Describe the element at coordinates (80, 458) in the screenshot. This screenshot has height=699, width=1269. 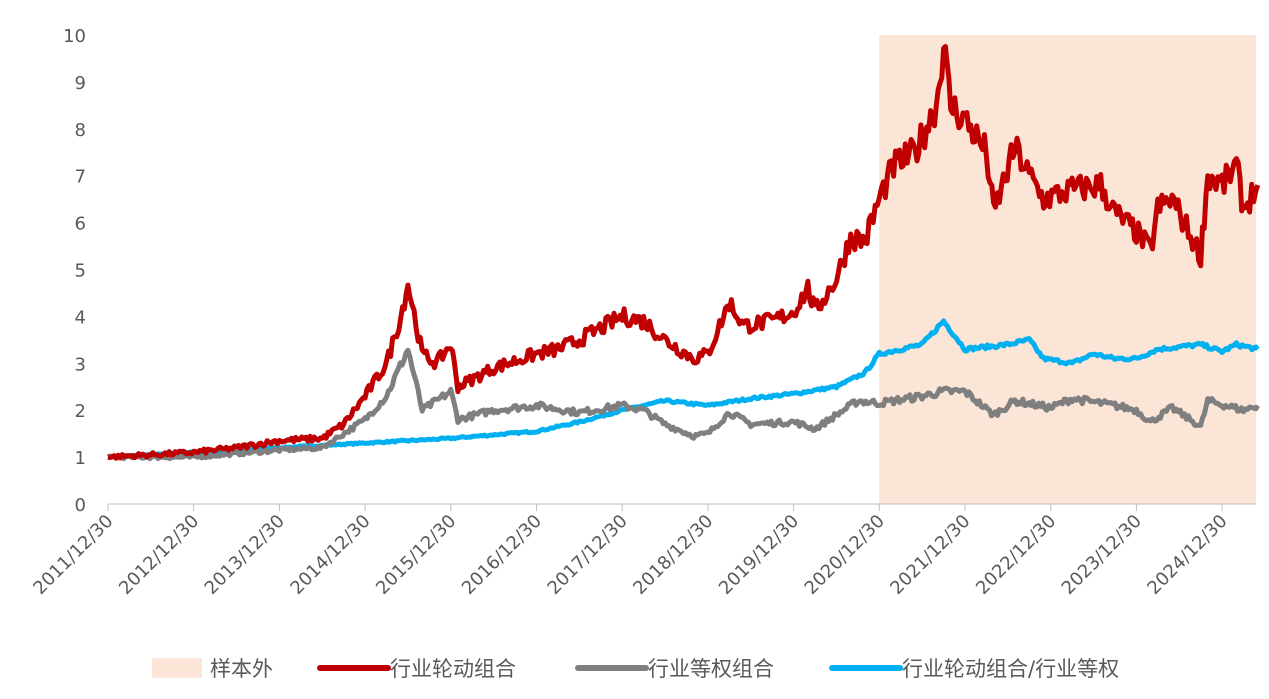
I see `y-tick-label: 1` at that location.